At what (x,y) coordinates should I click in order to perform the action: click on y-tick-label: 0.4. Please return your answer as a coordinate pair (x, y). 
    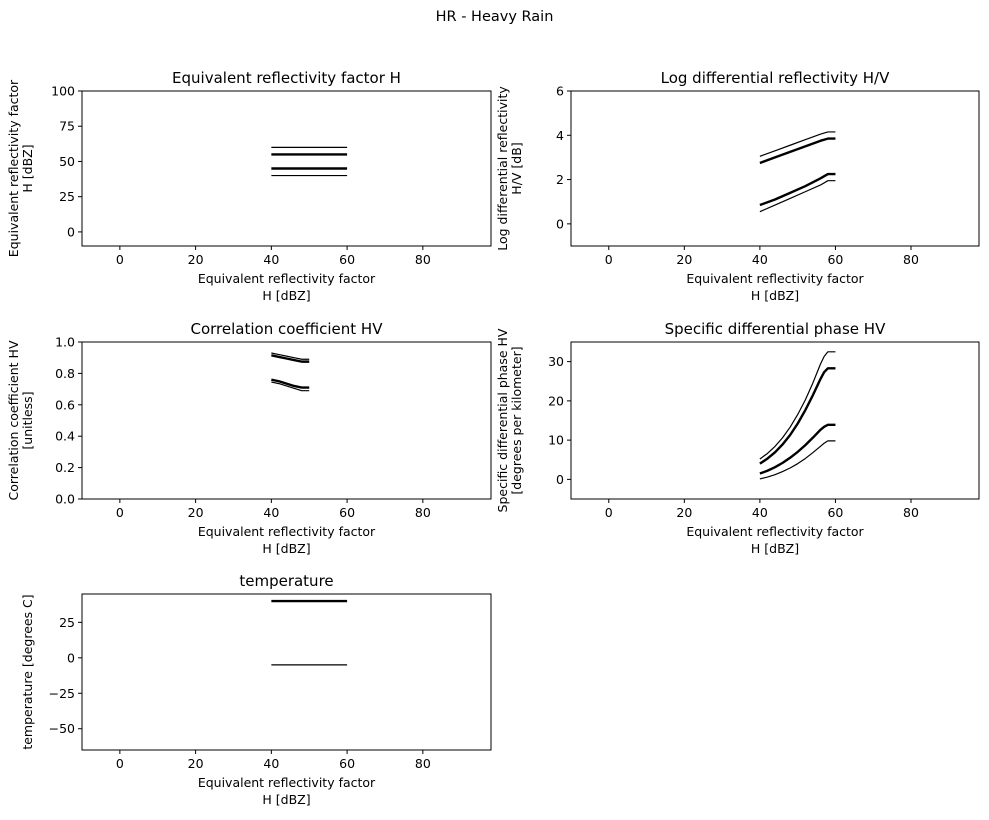
    Looking at the image, I should click on (65, 436).